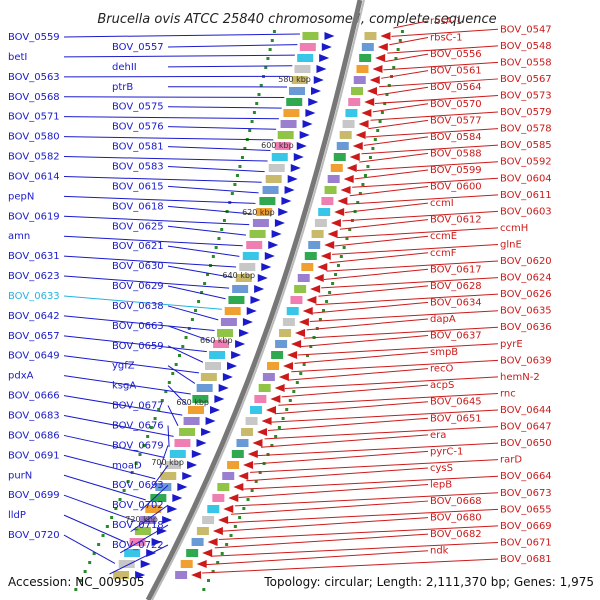 The height and width of the screenshot is (600, 600). Describe the element at coordinates (258, 212) in the screenshot. I see `kbp-tick-label: 620 kbp` at that location.